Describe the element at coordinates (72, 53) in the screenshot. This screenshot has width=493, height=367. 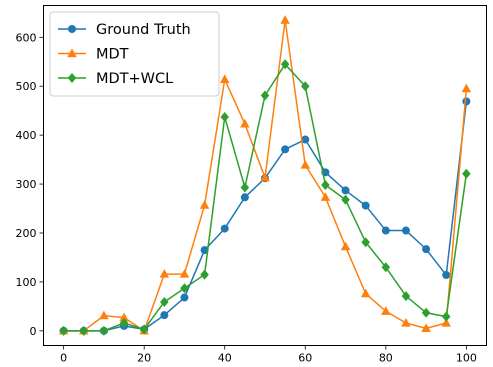
I see `legend-marker-mdt` at that location.